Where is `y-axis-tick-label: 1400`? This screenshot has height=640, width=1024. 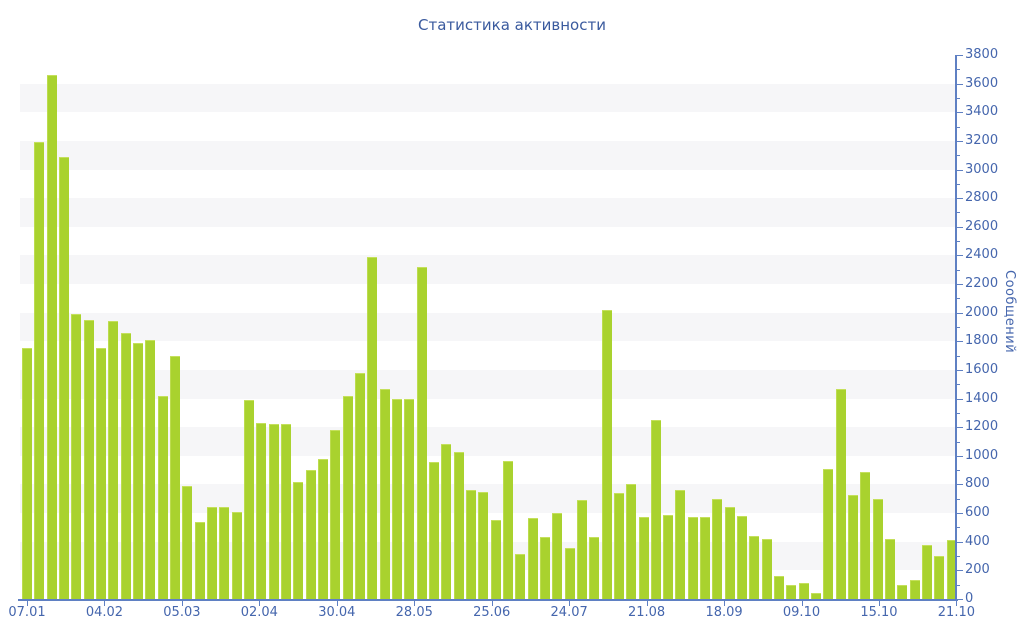 y-axis-tick-label: 1400 is located at coordinates (982, 398).